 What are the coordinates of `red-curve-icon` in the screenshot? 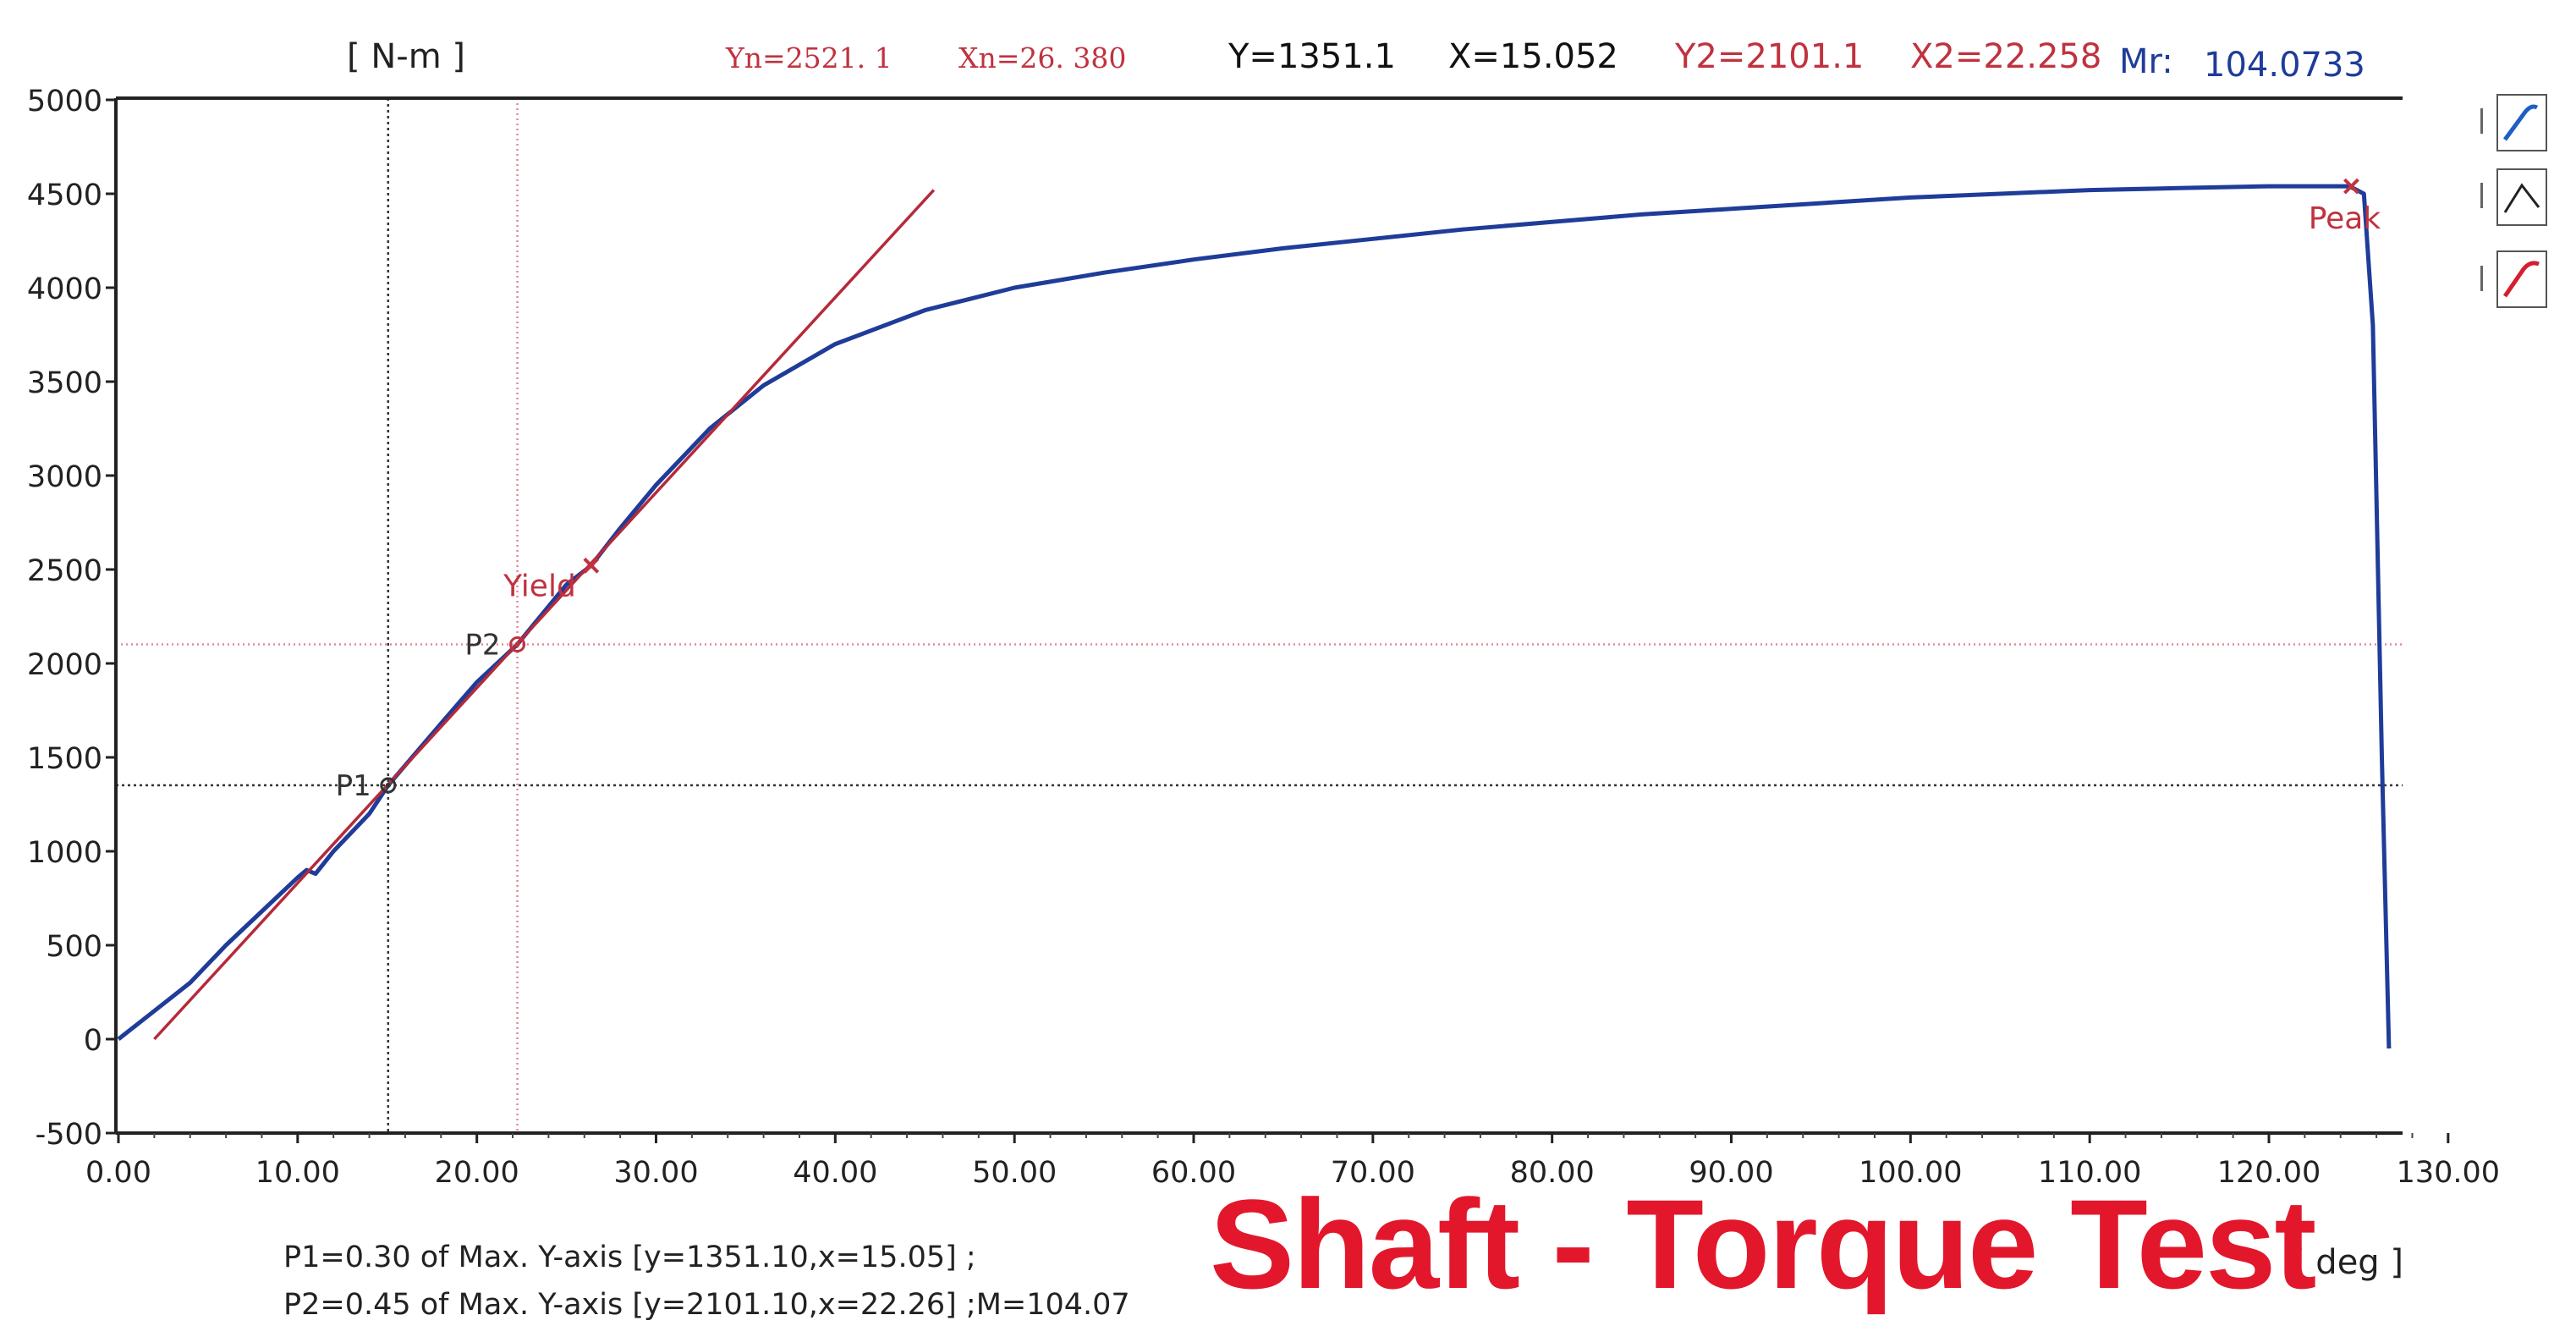 It's located at (2521, 279).